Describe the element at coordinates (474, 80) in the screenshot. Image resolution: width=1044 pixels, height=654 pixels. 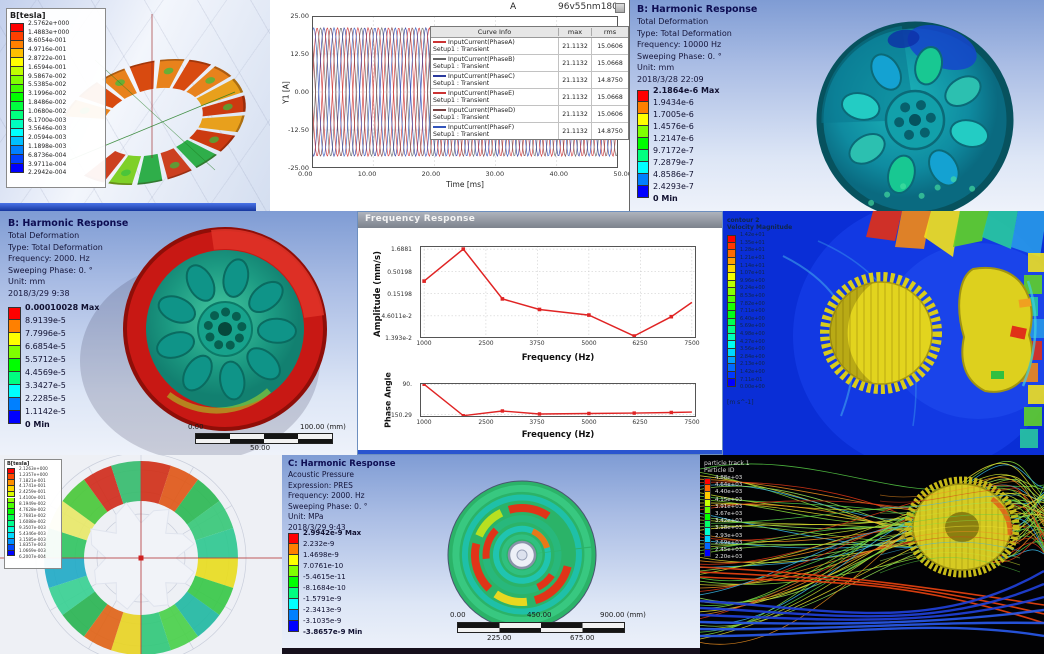
I see `curve-name: InputCurrent(PhaseC) Setup1 : Transient` at that location.